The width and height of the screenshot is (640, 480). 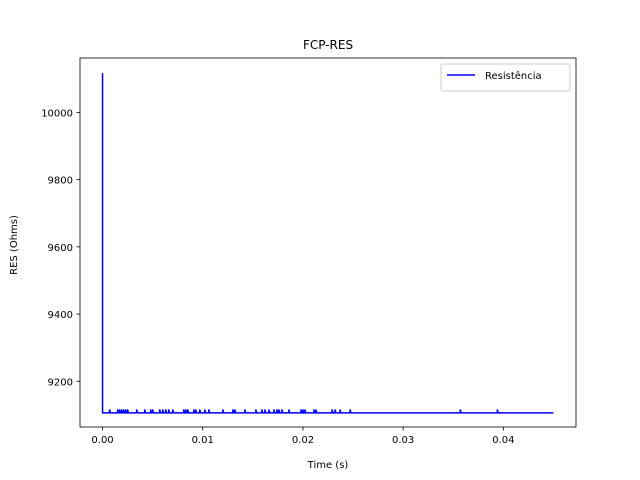 What do you see at coordinates (303, 440) in the screenshot?
I see `x-tick-label: 0.02` at bounding box center [303, 440].